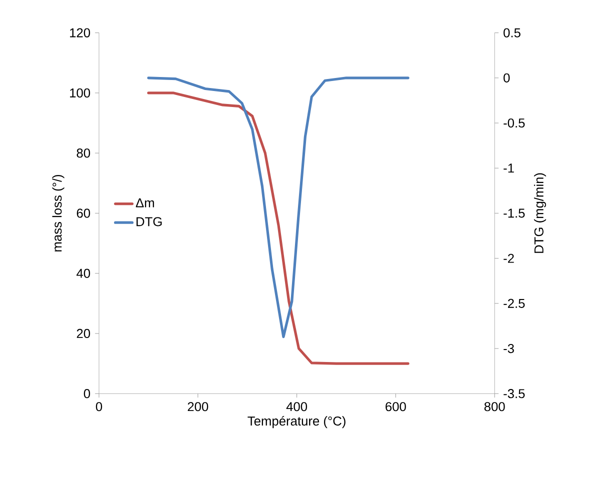 The image size is (596, 481). What do you see at coordinates (514, 123) in the screenshot?
I see `y2-tick-label: -0.5` at bounding box center [514, 123].